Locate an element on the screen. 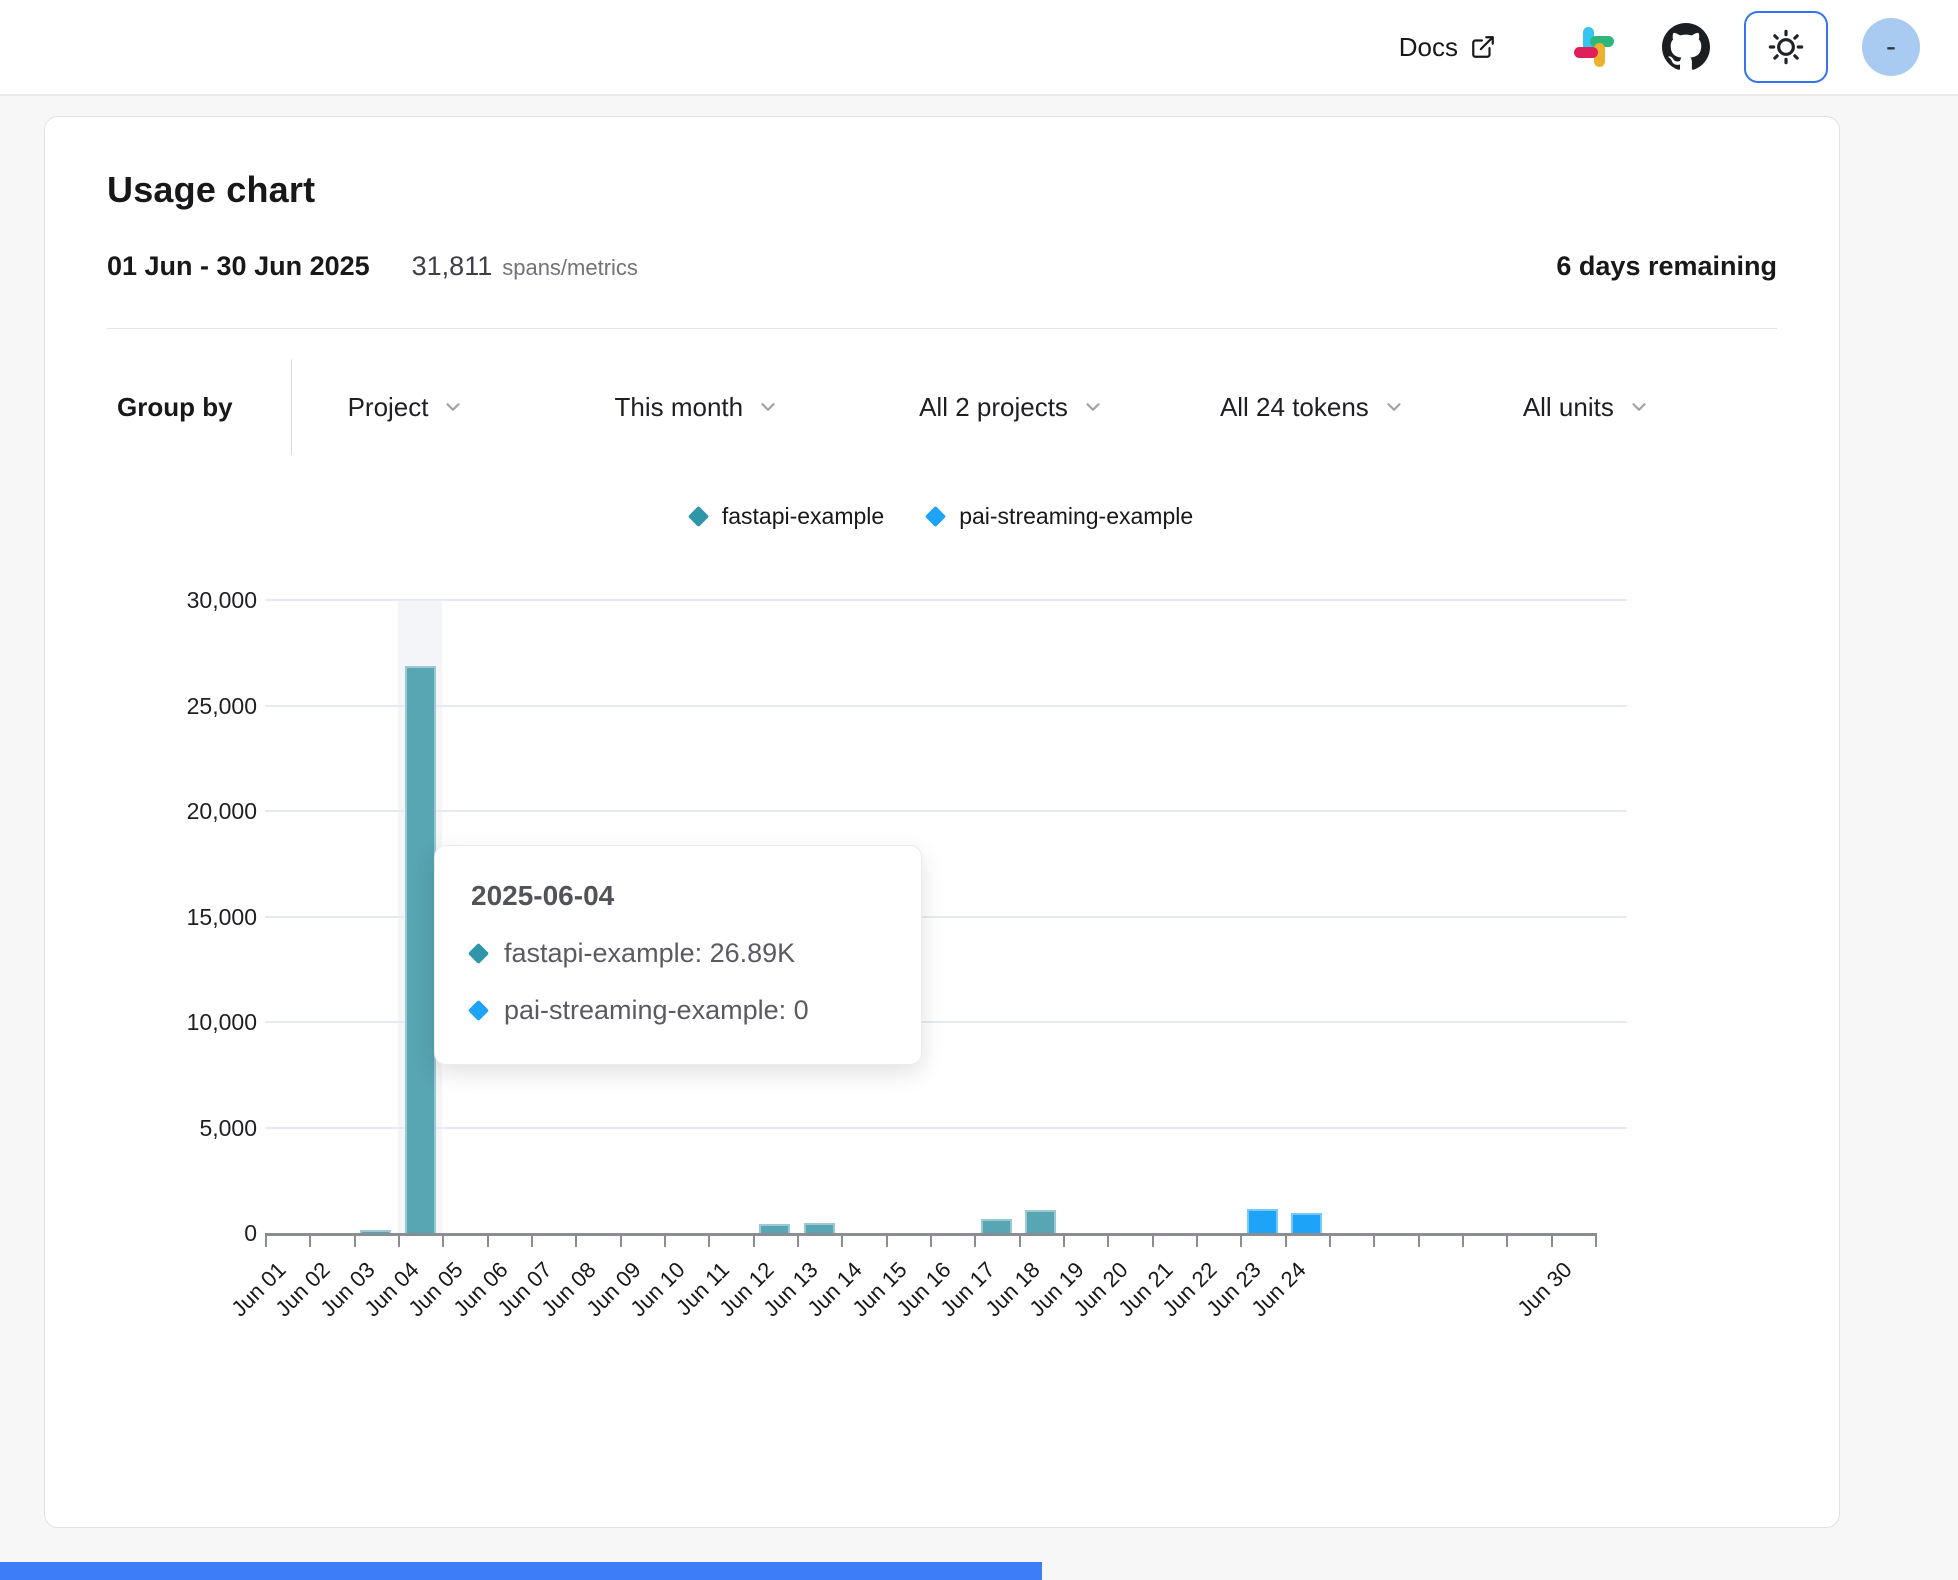 The image size is (1958, 1580). chart-legend: fastapi-example pai-streaming-example is located at coordinates (942, 516).